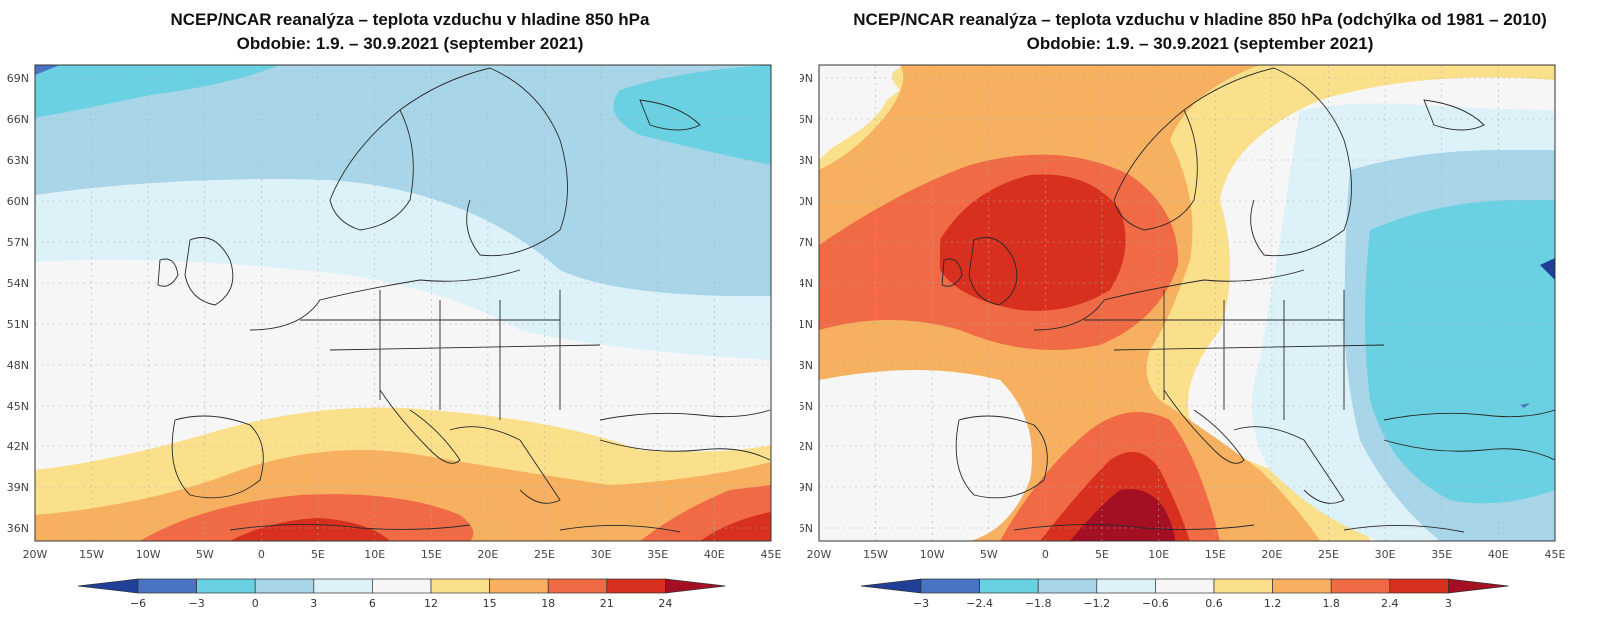 The width and height of the screenshot is (1600, 619). I want to click on left-colorbar-label: 6, so click(372, 603).